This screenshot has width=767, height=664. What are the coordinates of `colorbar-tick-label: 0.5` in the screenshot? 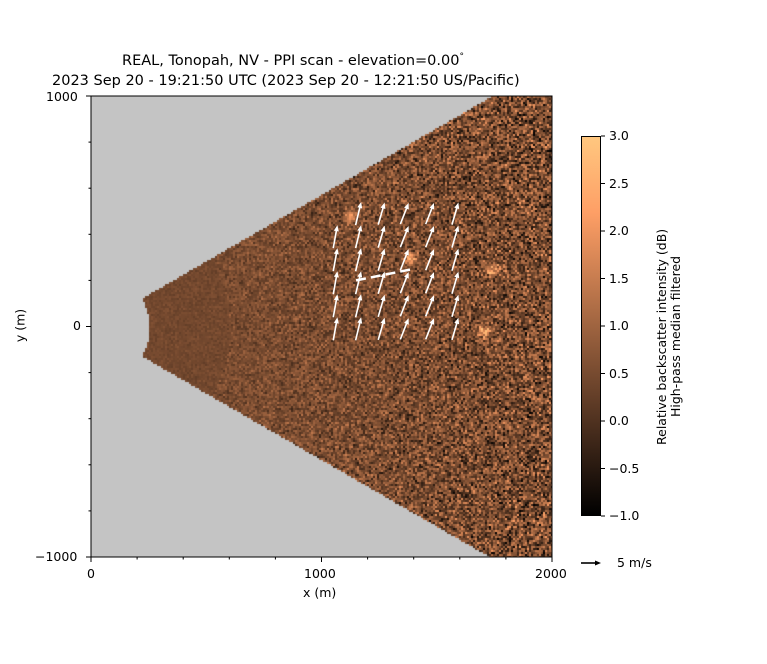 It's located at (619, 373).